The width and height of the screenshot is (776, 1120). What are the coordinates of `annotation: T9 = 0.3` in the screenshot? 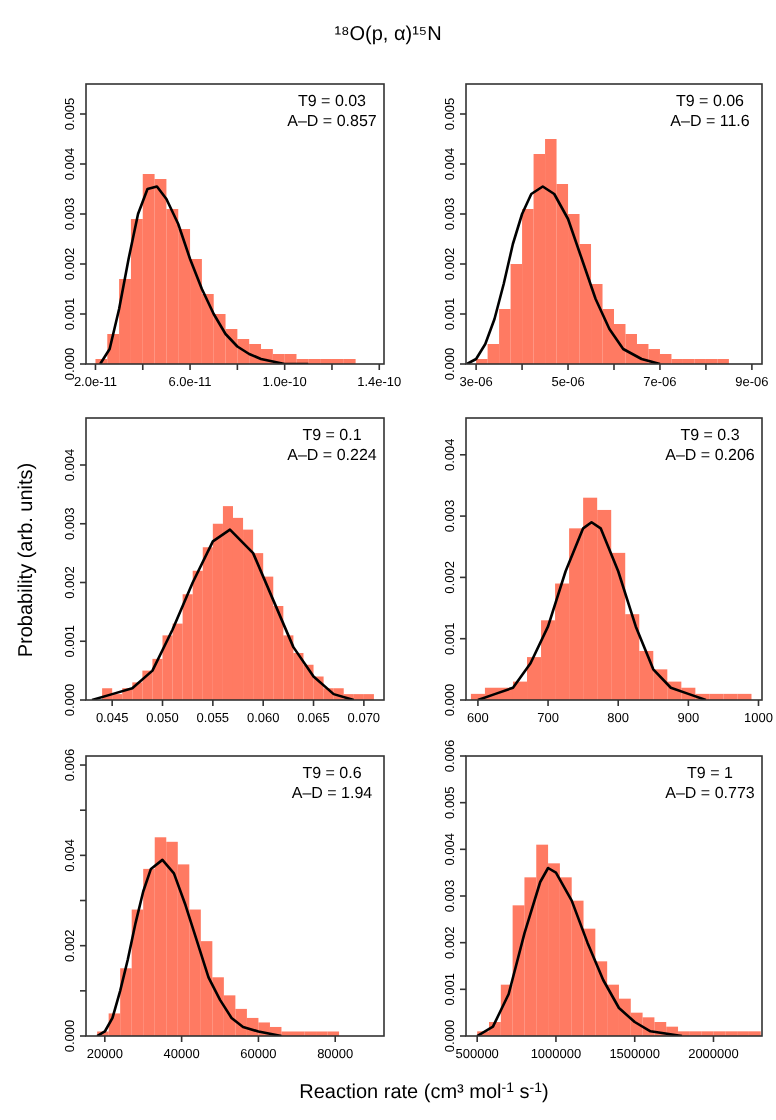 It's located at (710, 435).